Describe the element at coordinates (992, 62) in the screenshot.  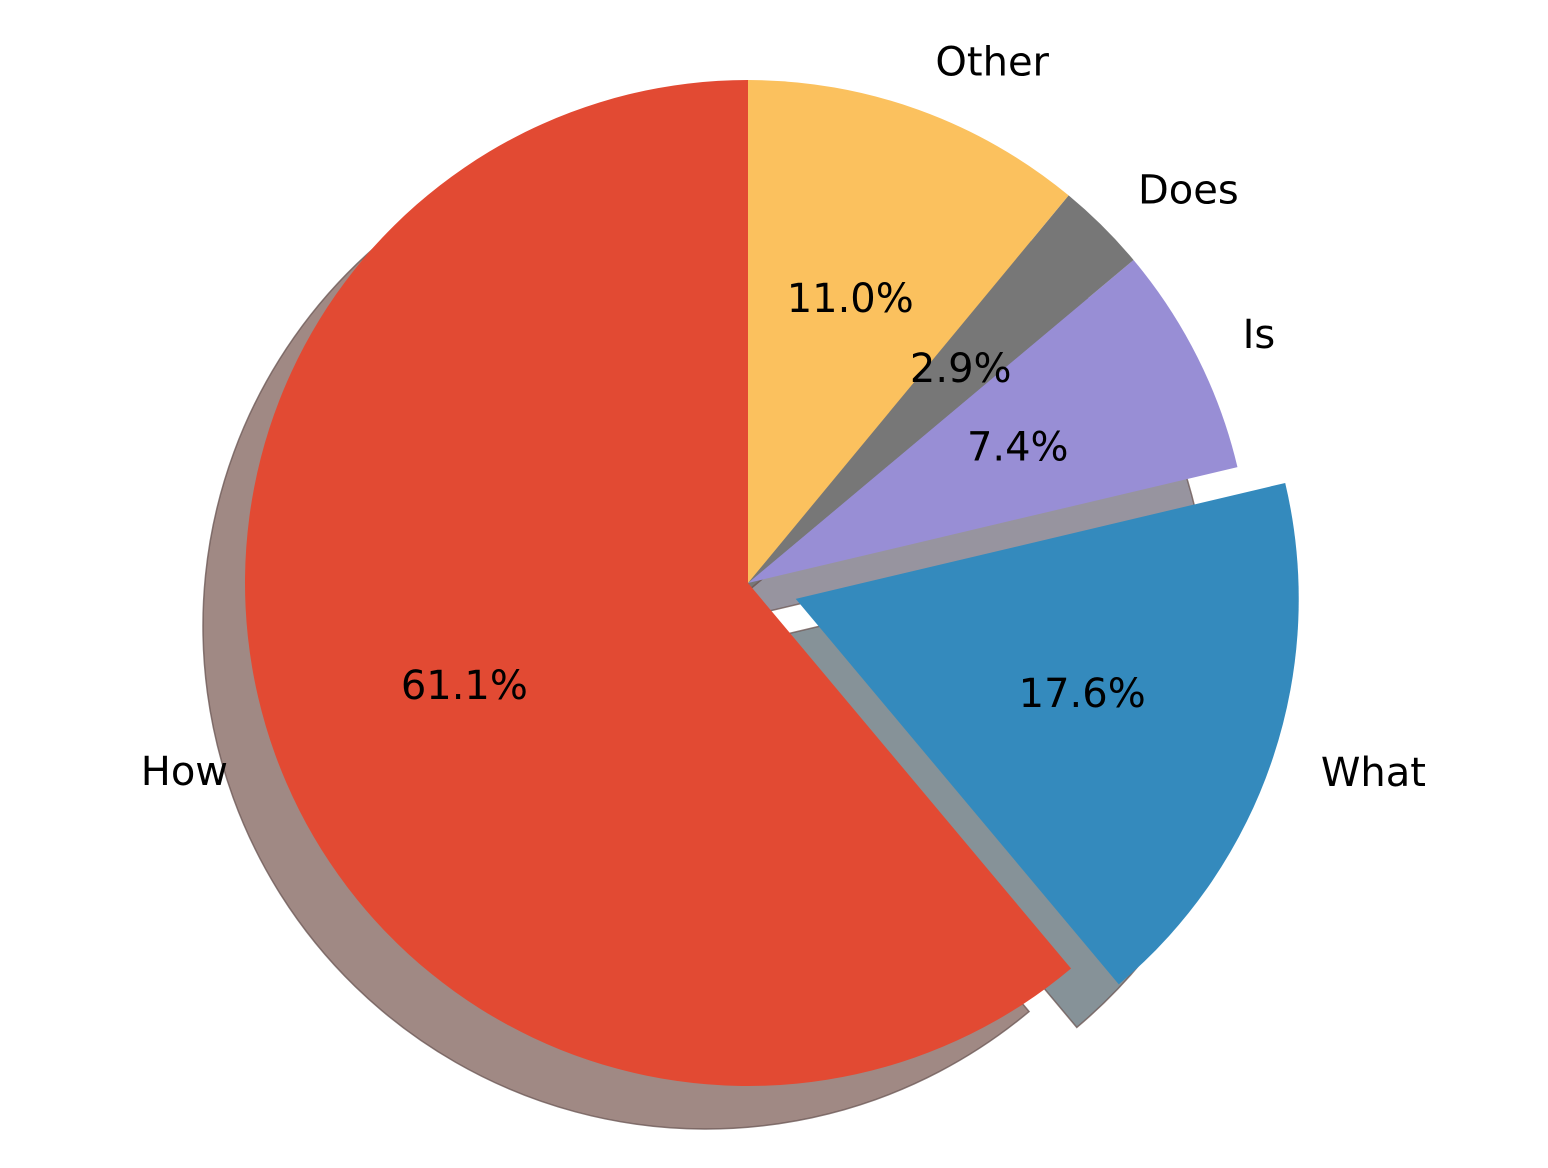
I see `slice-label-other: Other` at that location.